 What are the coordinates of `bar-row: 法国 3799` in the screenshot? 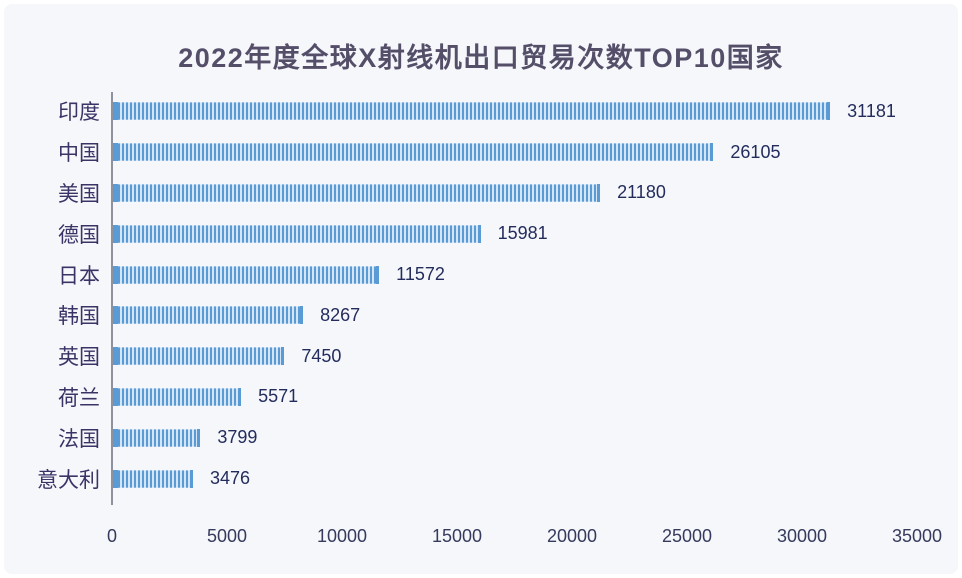 It's located at (481, 437).